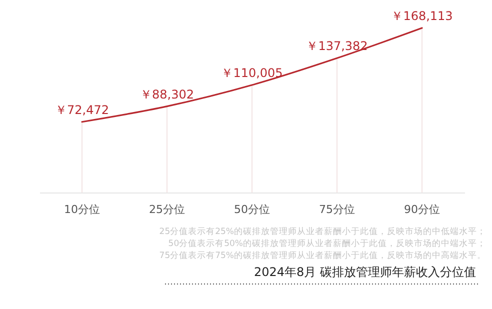 Image resolution: width=492 pixels, height=309 pixels. What do you see at coordinates (82, 209) in the screenshot?
I see `x-tick-label: 10分位` at bounding box center [82, 209].